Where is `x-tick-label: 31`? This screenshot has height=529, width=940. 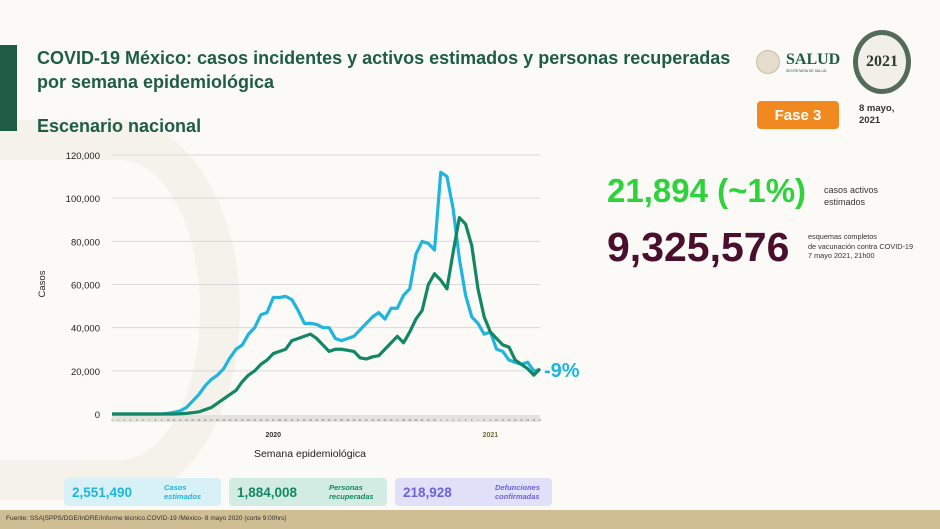 x-tick-label: 31 is located at coordinates (298, 420).